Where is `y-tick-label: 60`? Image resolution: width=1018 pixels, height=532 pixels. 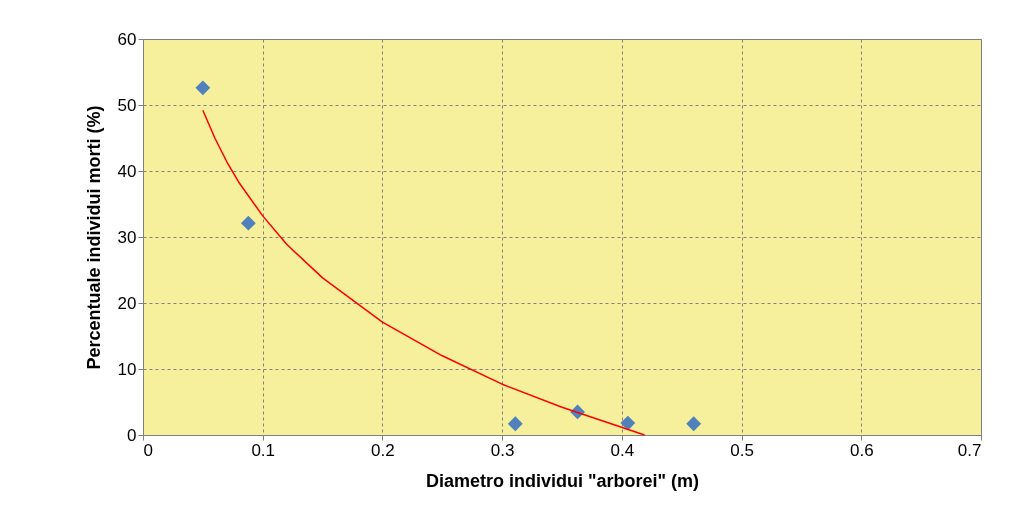 y-tick-label: 60 is located at coordinates (127, 39).